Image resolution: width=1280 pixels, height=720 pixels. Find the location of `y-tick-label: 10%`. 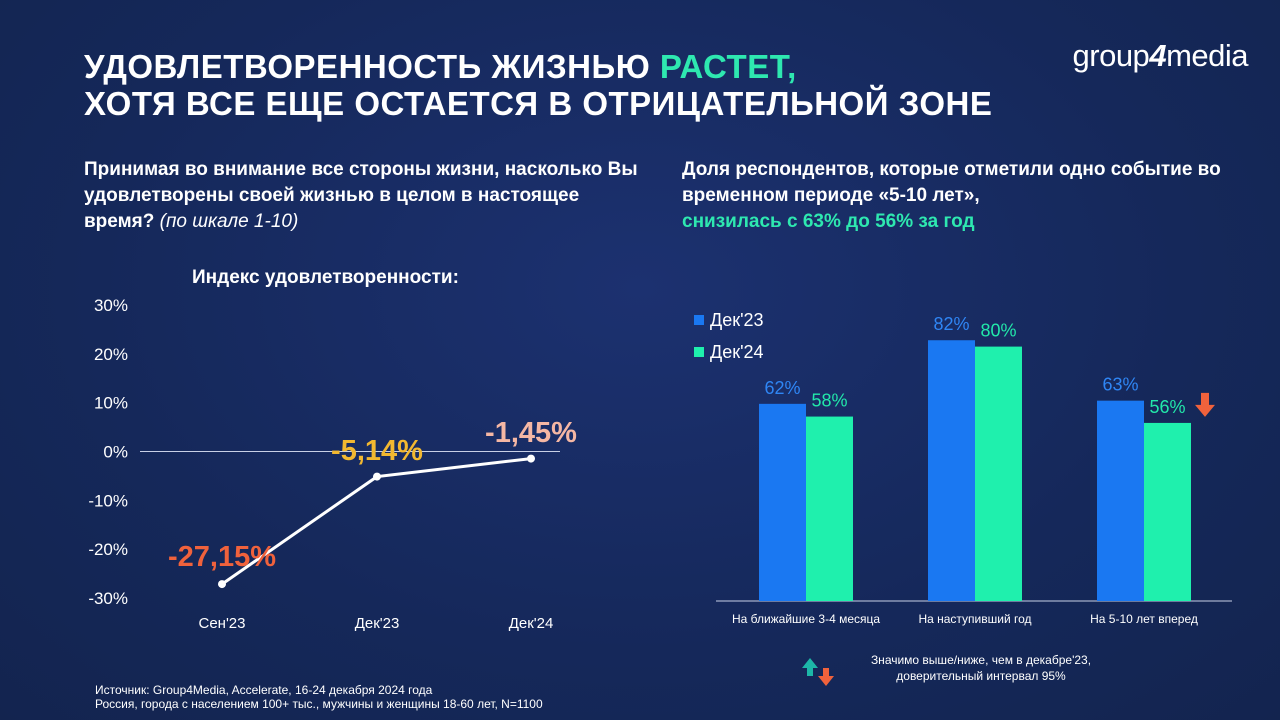

y-tick-label: 10% is located at coordinates (111, 403).